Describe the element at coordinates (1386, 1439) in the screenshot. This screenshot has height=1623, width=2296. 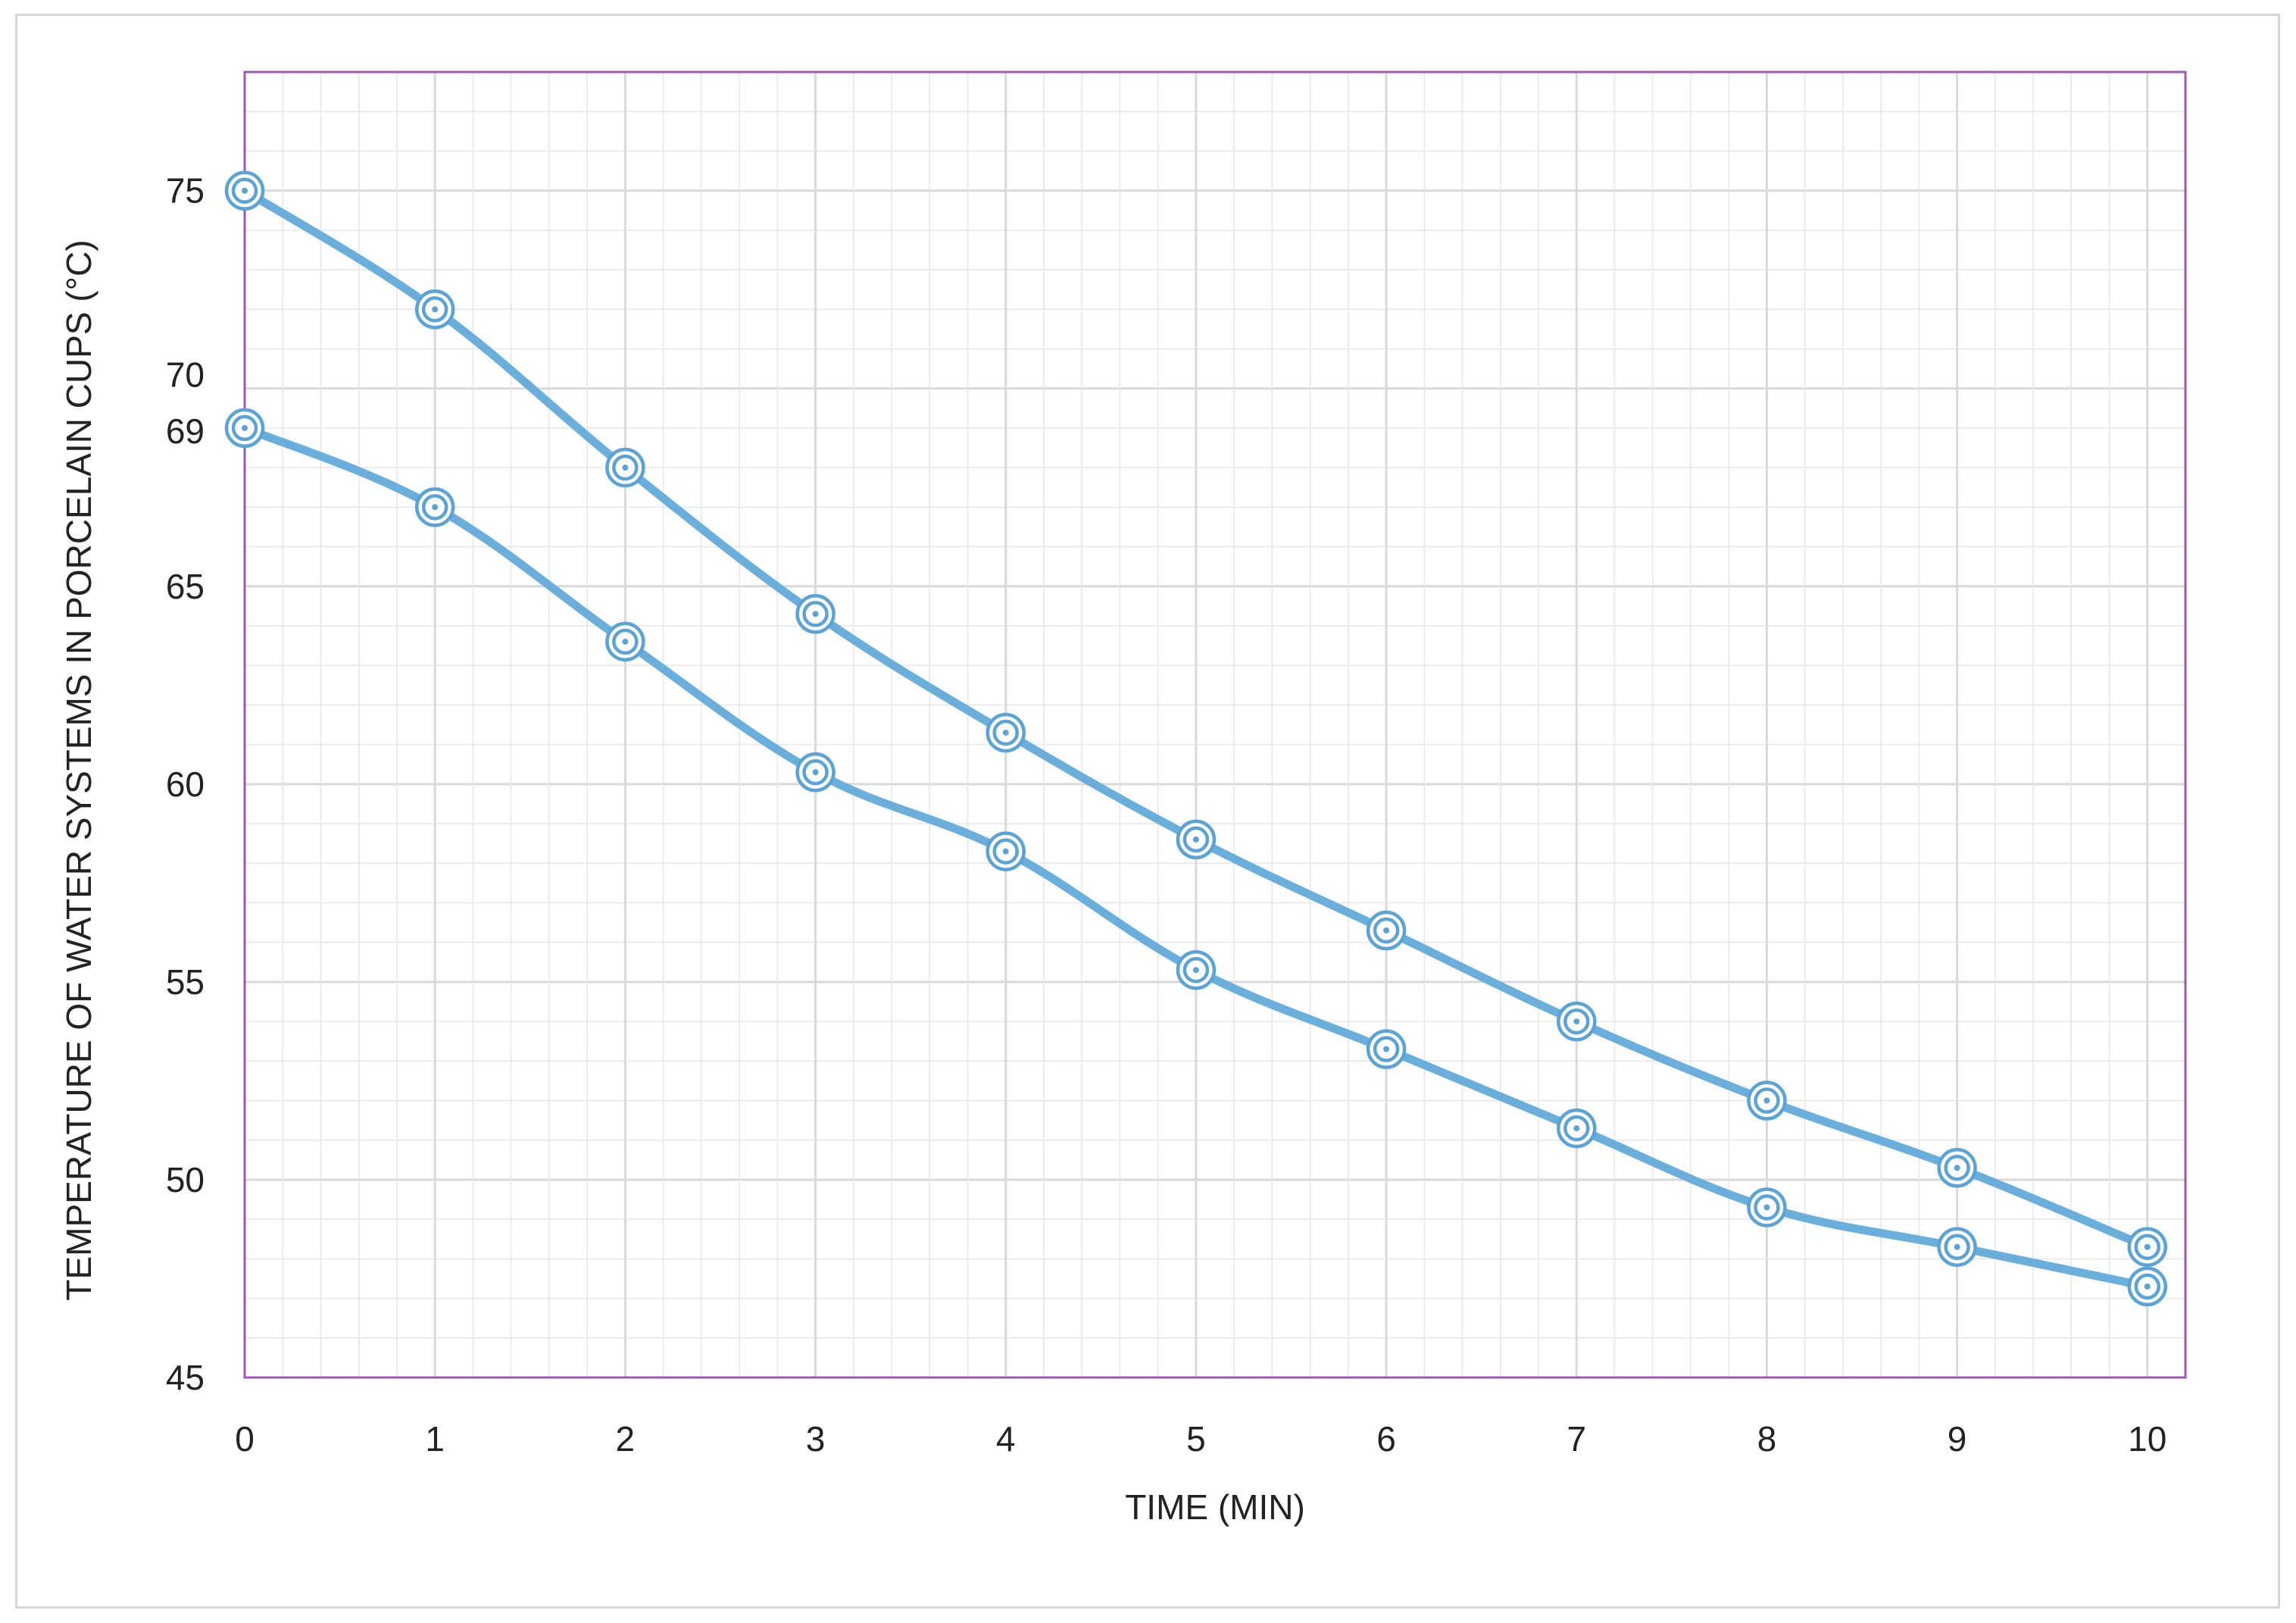
I see `x-tick-label: 6` at that location.